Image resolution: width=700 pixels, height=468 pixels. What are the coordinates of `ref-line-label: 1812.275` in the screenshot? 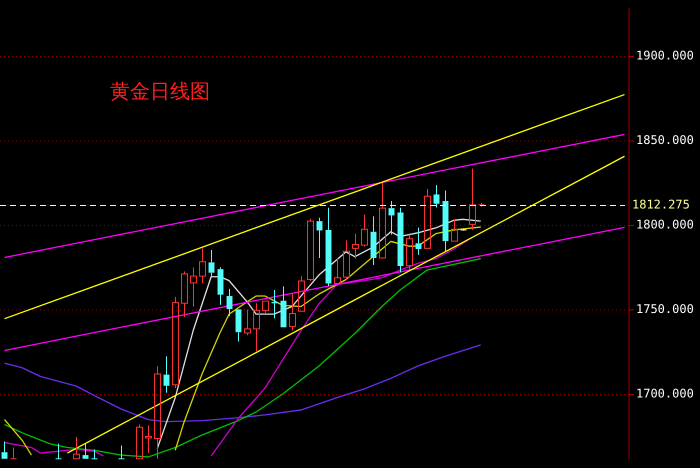 It's located at (661, 205).